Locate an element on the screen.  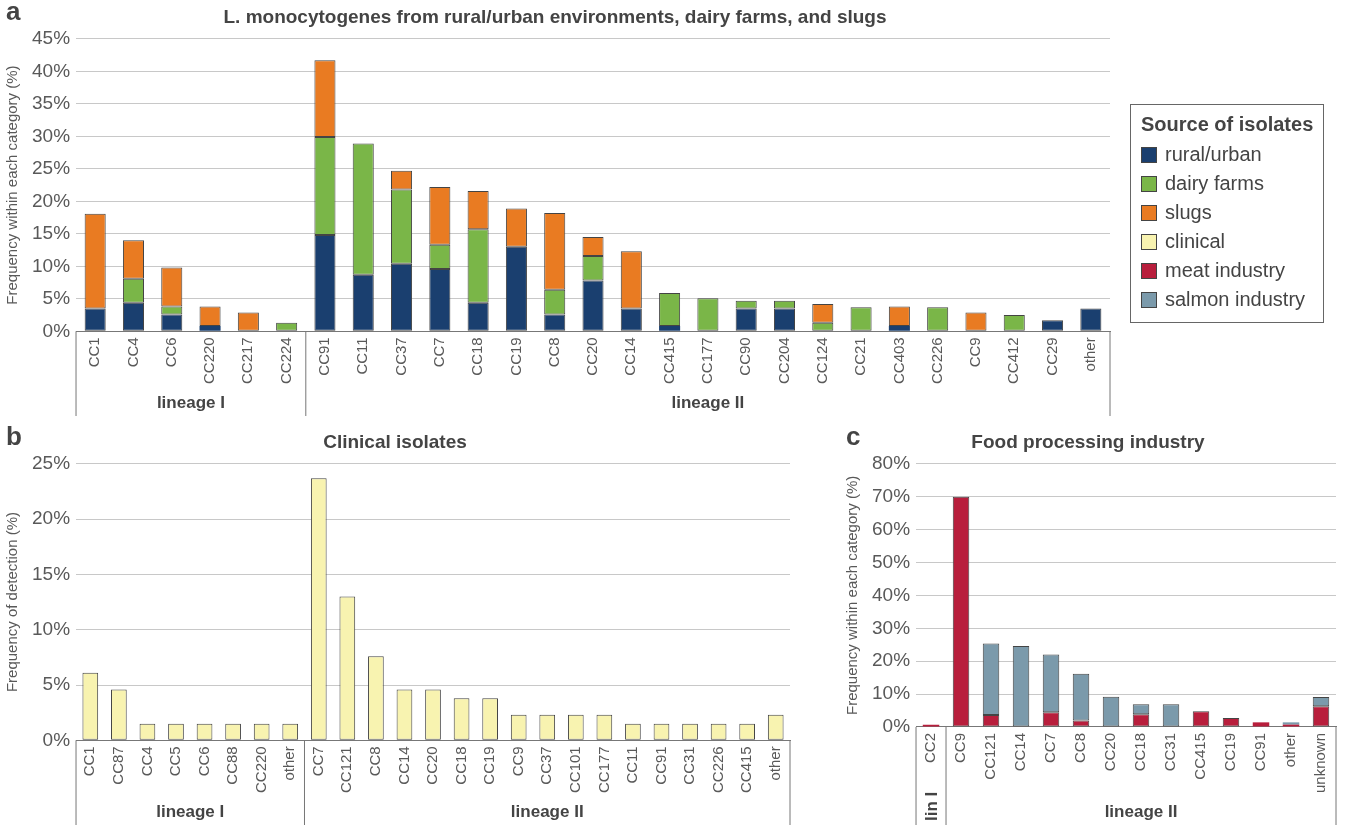
legend-label: clinical is located at coordinates (1195, 241).